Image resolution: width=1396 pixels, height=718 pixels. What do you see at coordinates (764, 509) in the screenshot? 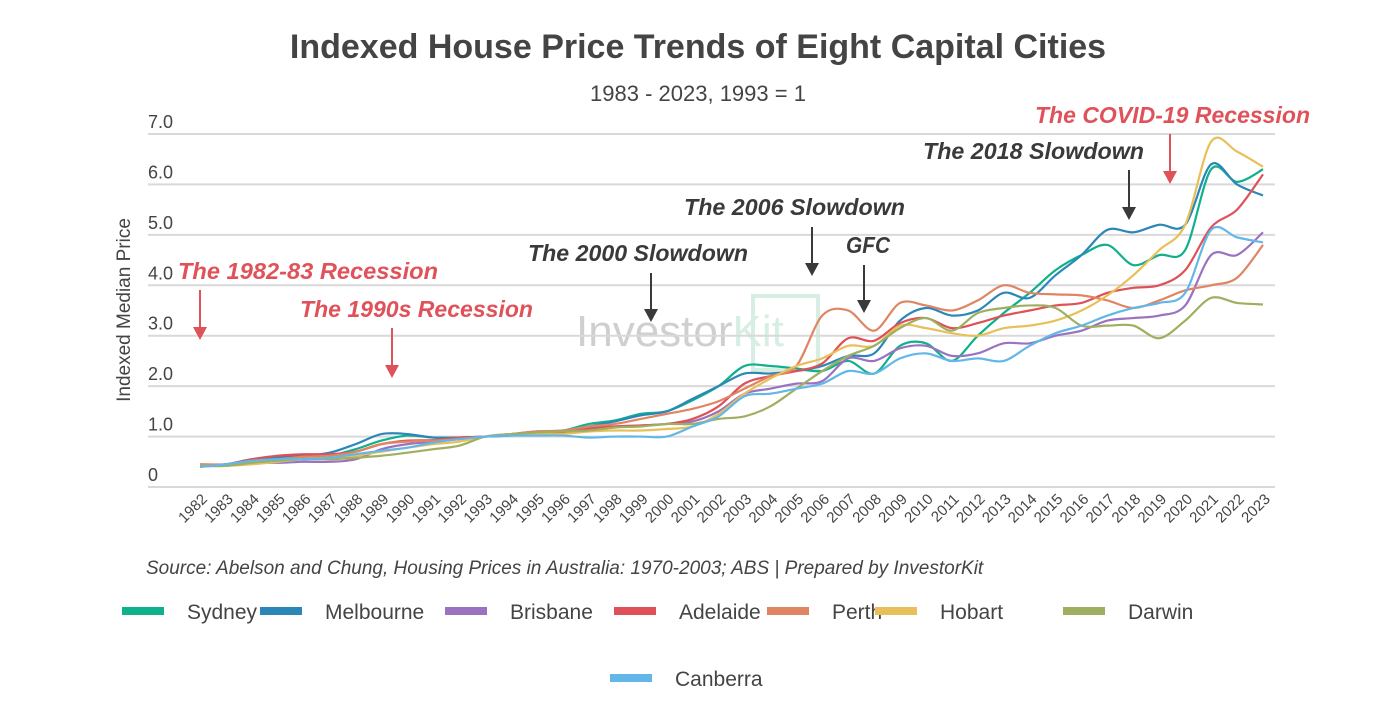
I see `x-tick-label: 2004` at bounding box center [764, 509].